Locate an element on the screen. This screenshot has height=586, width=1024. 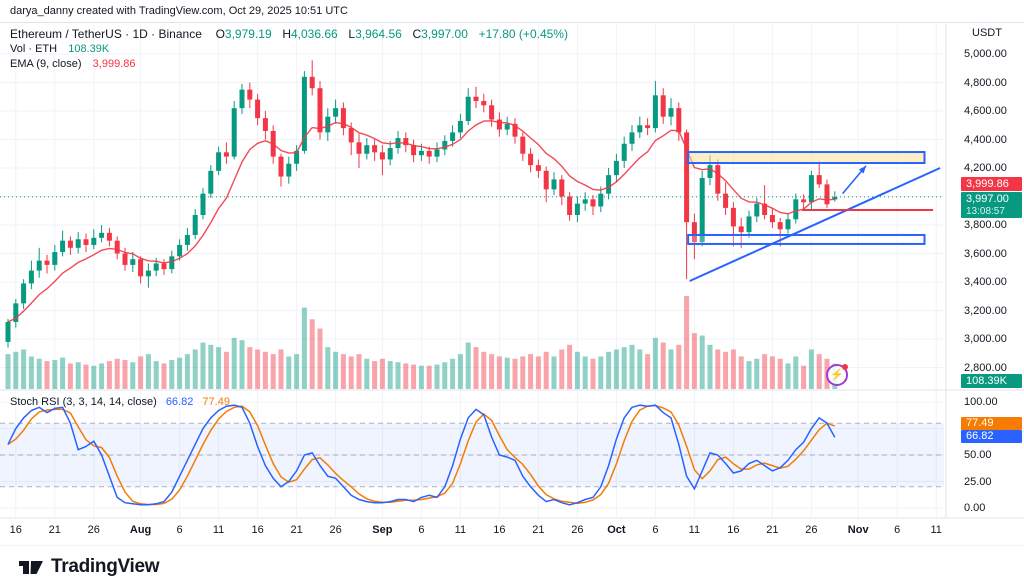
drawing-support-rectangle is located at coordinates (806, 239).